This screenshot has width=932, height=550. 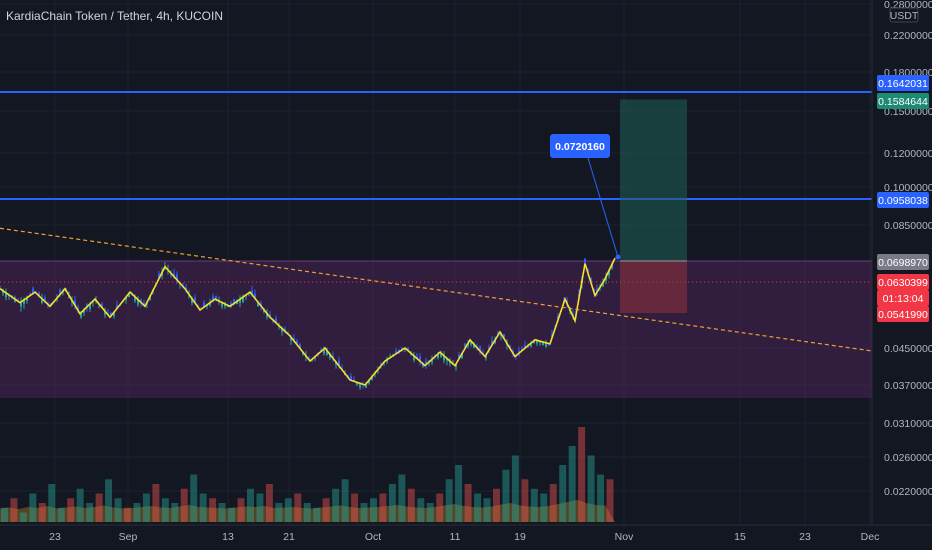 What do you see at coordinates (115, 16) in the screenshot?
I see `chart-title: KardiaChain Token / Tether, 4h, KUCOIN` at bounding box center [115, 16].